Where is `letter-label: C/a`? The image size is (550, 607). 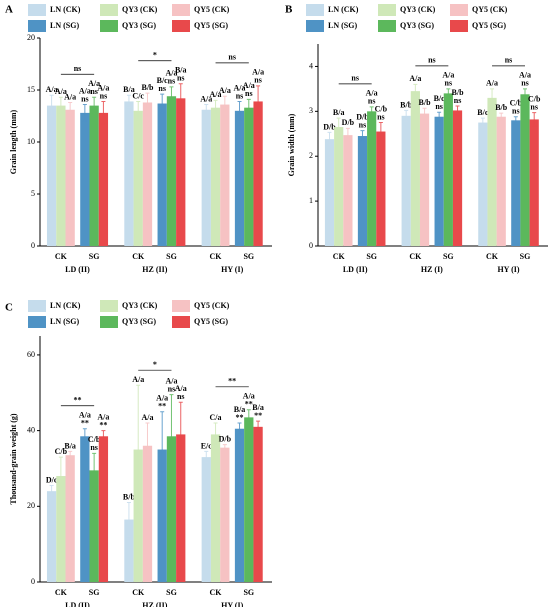 letter-label: C/a is located at coordinates (216, 417).